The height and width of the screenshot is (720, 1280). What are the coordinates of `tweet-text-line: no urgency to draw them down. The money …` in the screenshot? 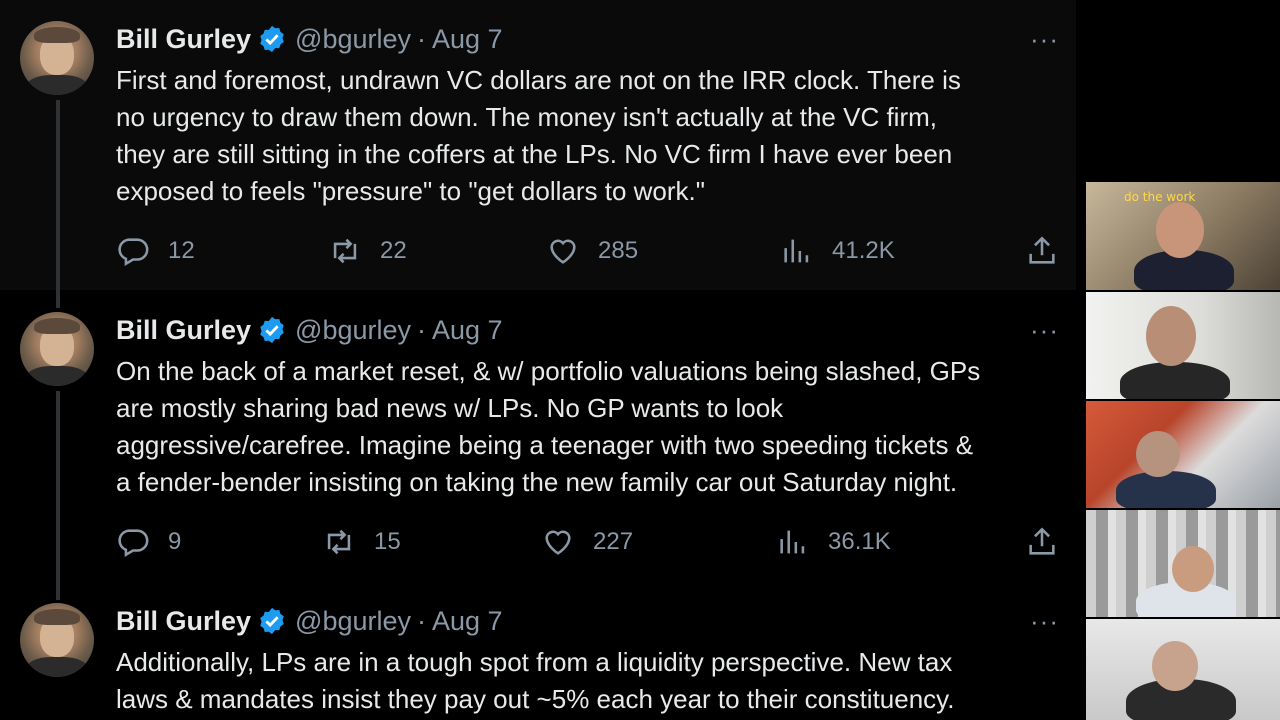 It's located at (526, 117).